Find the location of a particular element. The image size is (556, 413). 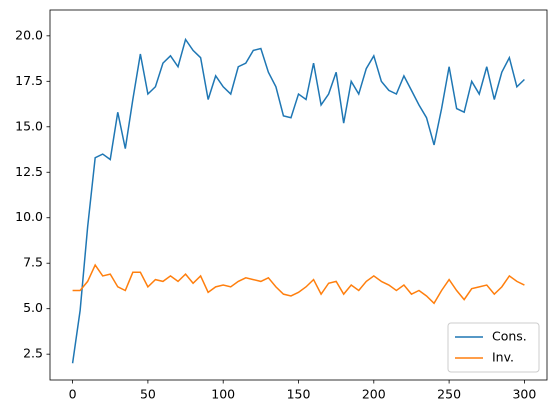

y-tick-label: 20.0 is located at coordinates (29, 34).